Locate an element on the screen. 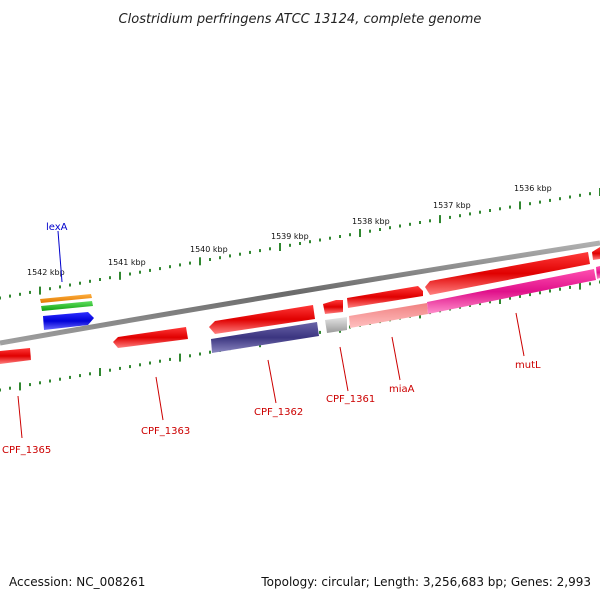 The height and width of the screenshot is (605, 600). gene-label-CPF_1365: CPF_1365 is located at coordinates (26, 450).